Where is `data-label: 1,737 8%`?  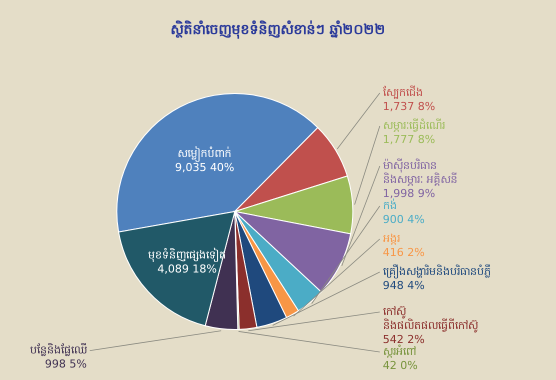
data-label: 1,737 8% is located at coordinates (409, 106).